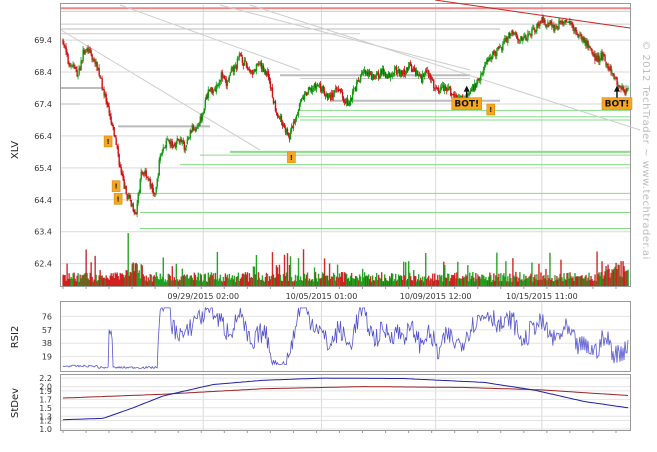  I want to click on buy-marker-box, so click(108, 141).